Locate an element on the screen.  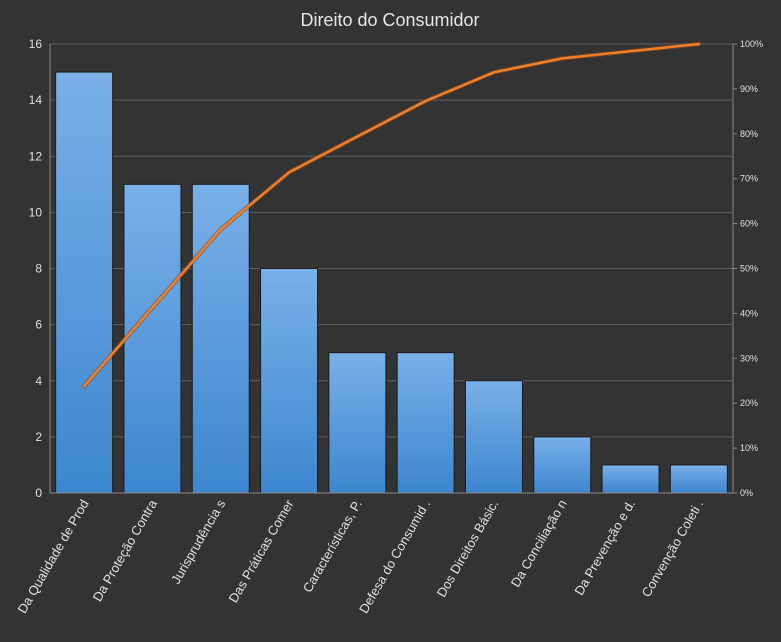
x-tick-label: Da Qualidade de Prod is located at coordinates (52, 556).